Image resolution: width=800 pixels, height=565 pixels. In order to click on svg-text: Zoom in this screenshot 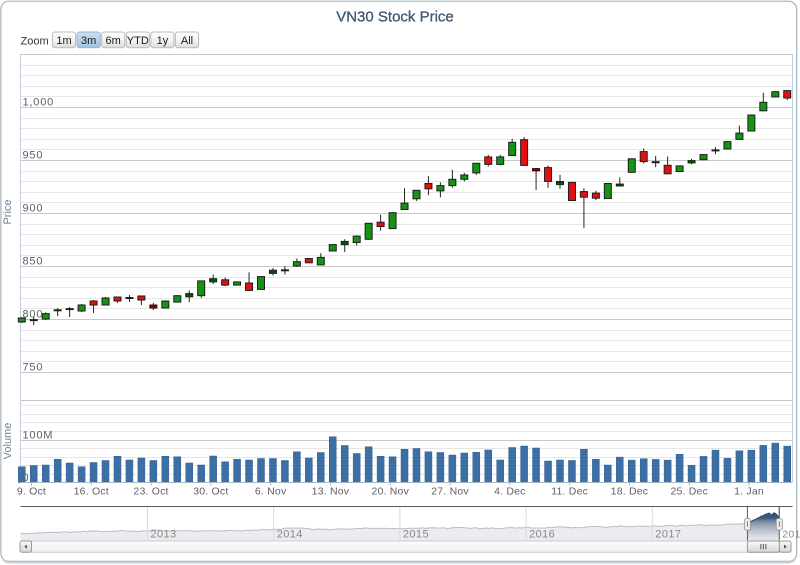, I will do `click(35, 41)`.